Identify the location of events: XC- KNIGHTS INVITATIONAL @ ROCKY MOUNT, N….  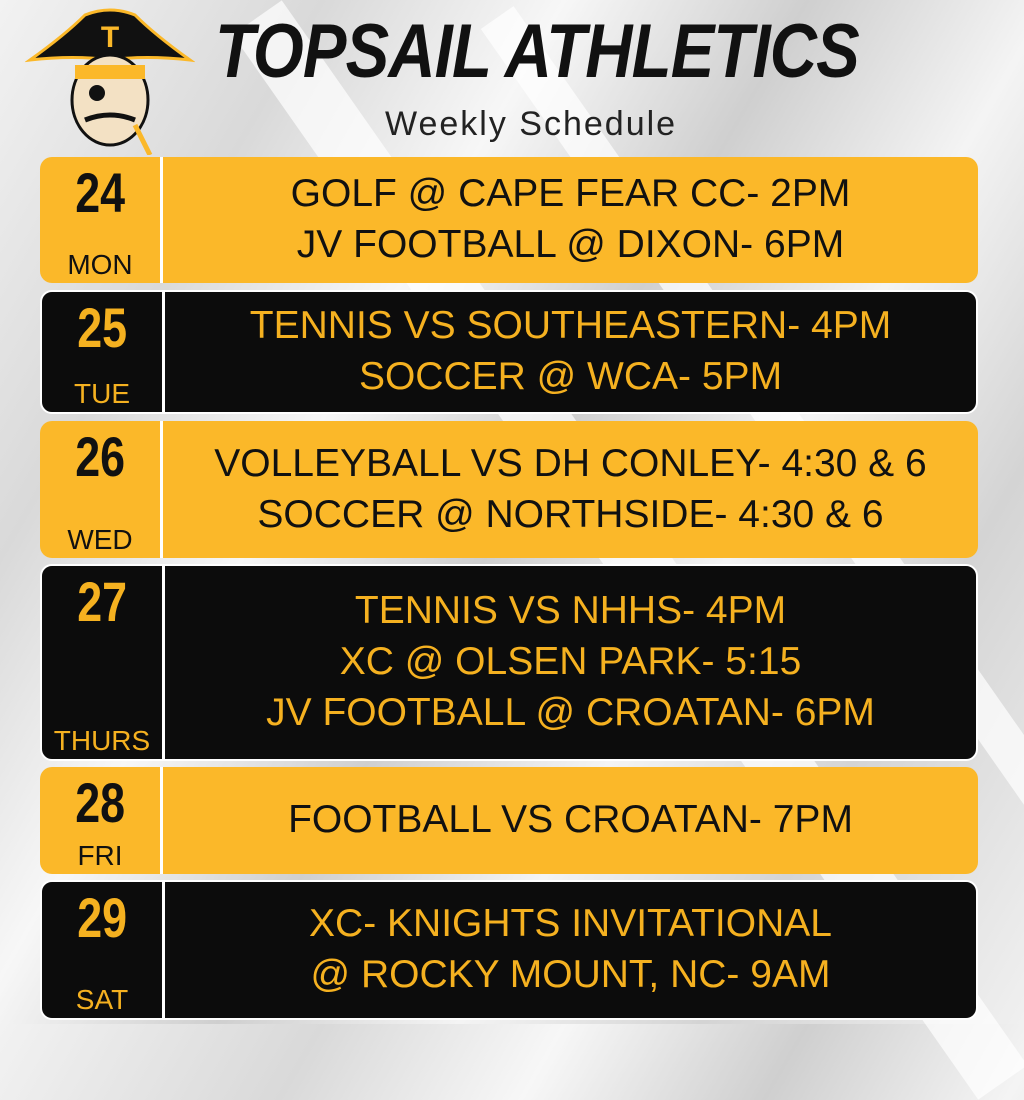
(570, 950).